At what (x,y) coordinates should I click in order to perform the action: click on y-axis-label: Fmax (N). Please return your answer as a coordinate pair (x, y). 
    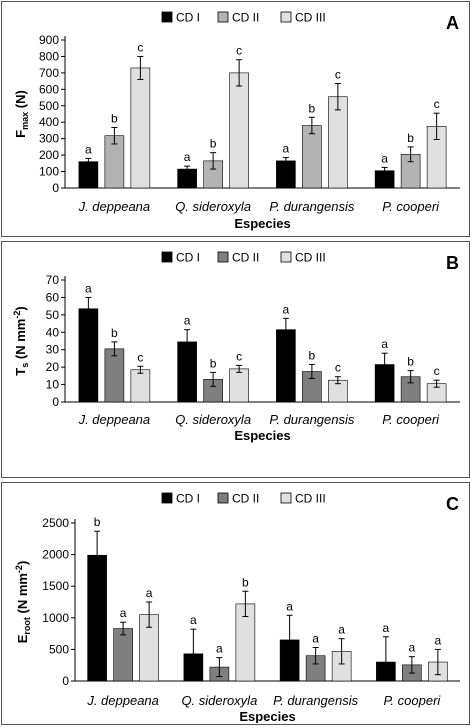
    Looking at the image, I should click on (21, 114).